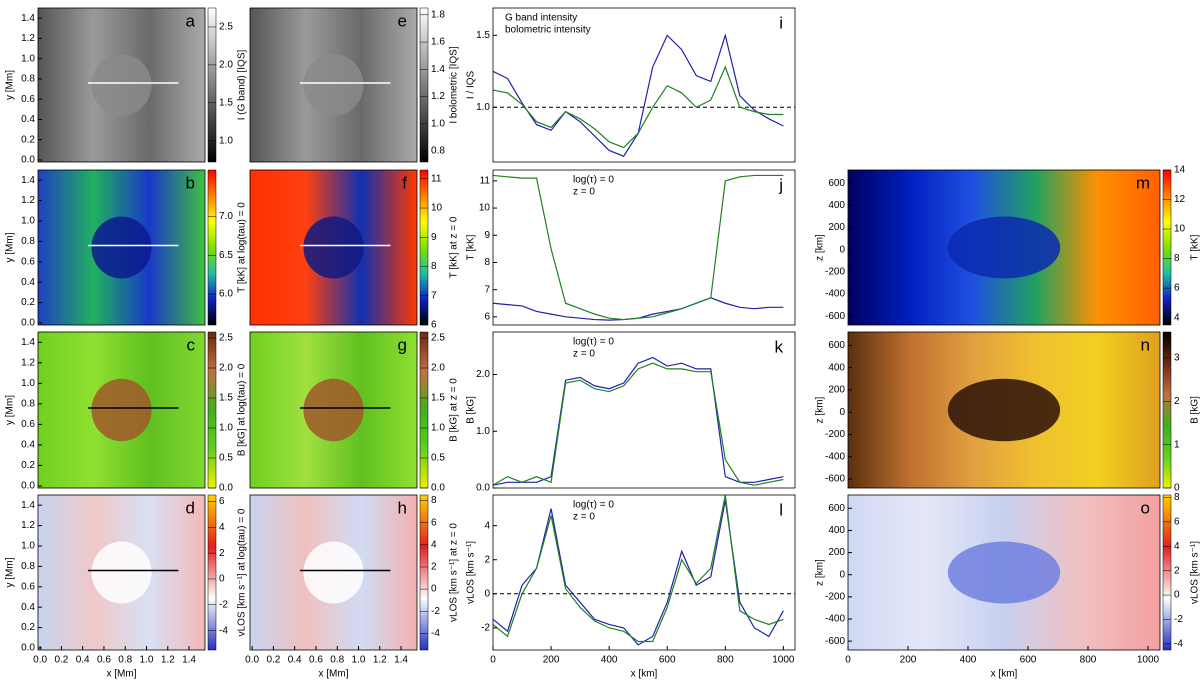 Image resolution: width=1200 pixels, height=692 pixels. What do you see at coordinates (242, 247) in the screenshot?
I see `colorbar-label: T [kK] at log(tau) = 0` at bounding box center [242, 247].